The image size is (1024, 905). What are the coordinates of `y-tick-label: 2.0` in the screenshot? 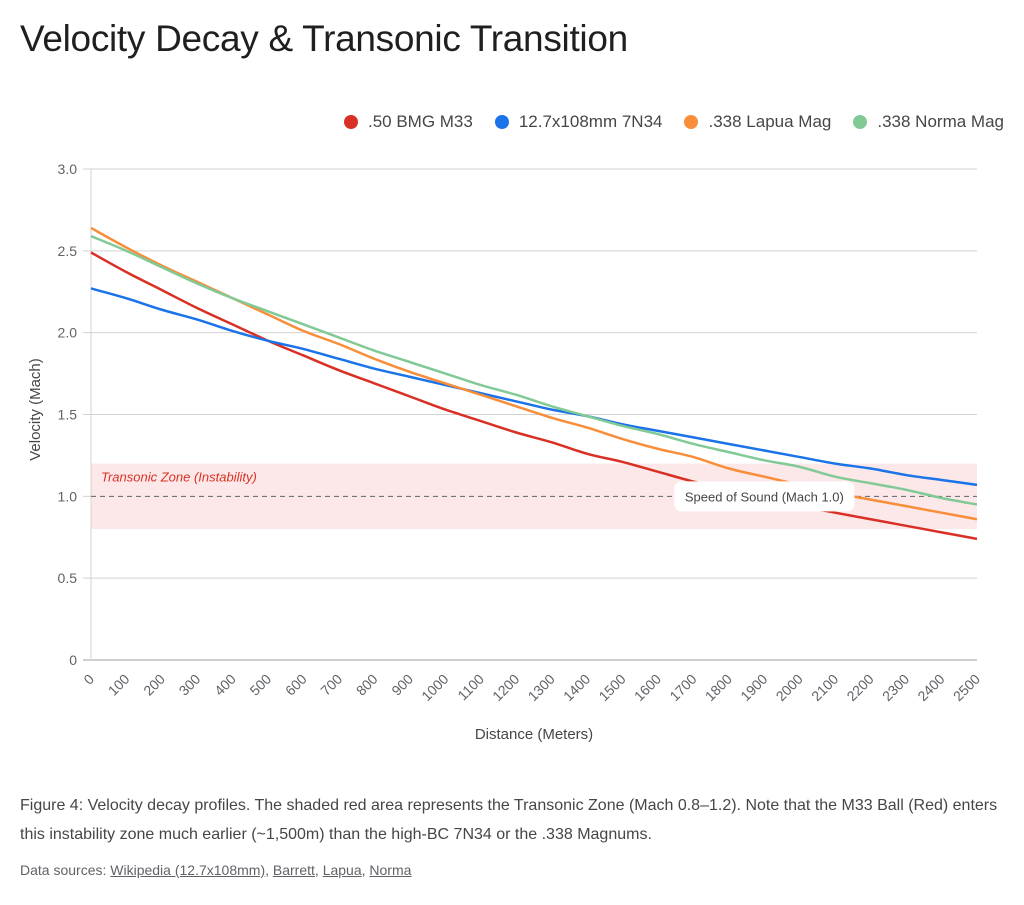 It's located at (68, 333).